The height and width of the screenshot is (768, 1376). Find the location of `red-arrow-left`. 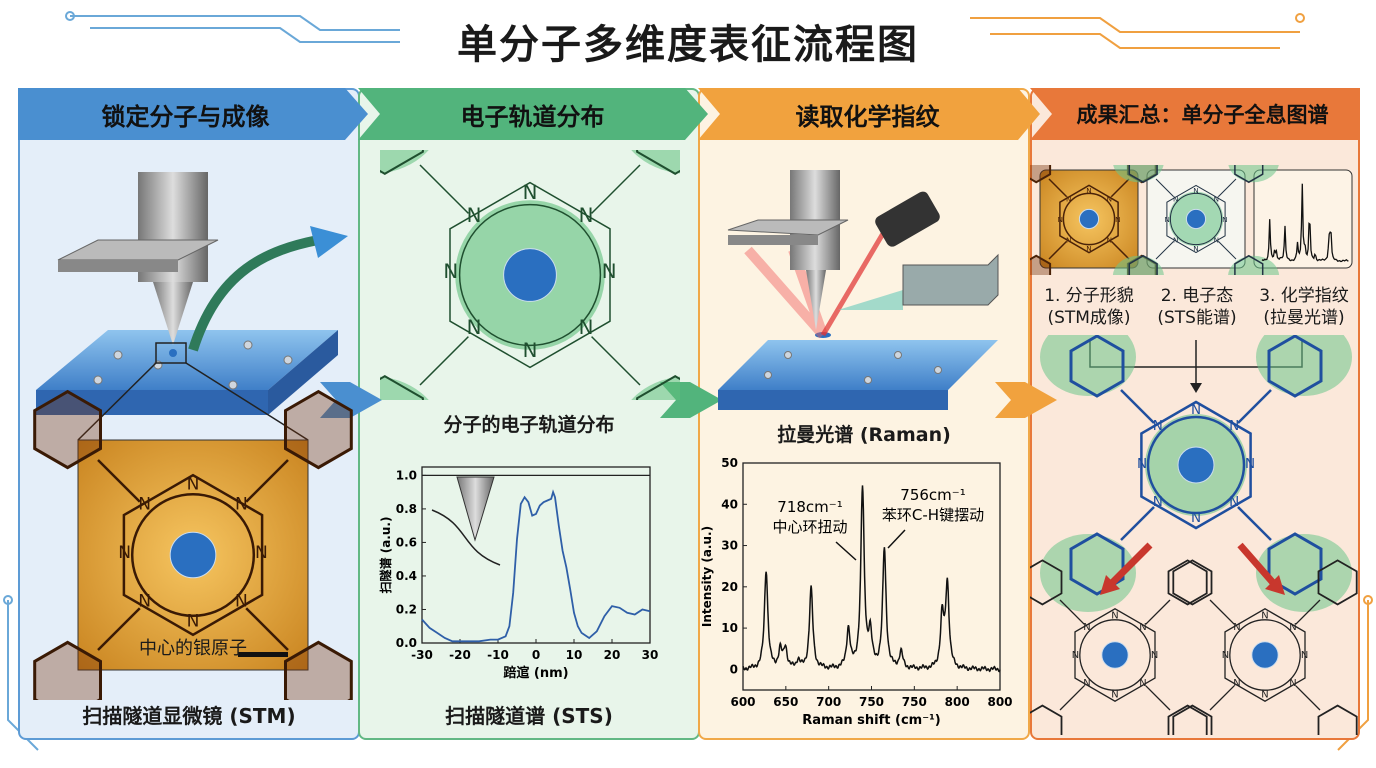

red-arrow-left is located at coordinates (1130, 565).